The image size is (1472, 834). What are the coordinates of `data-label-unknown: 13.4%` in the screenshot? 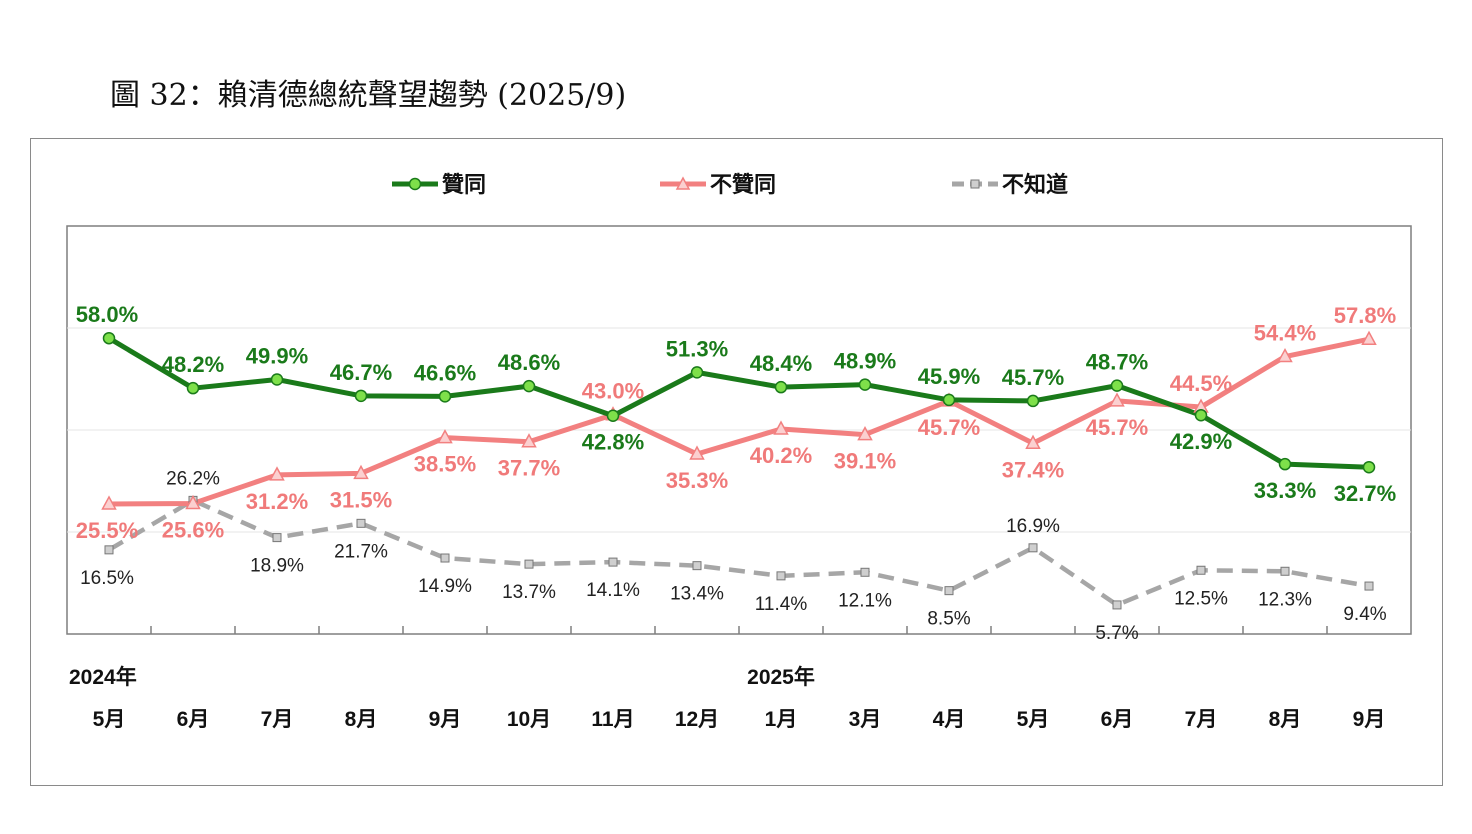 It's located at (697, 594).